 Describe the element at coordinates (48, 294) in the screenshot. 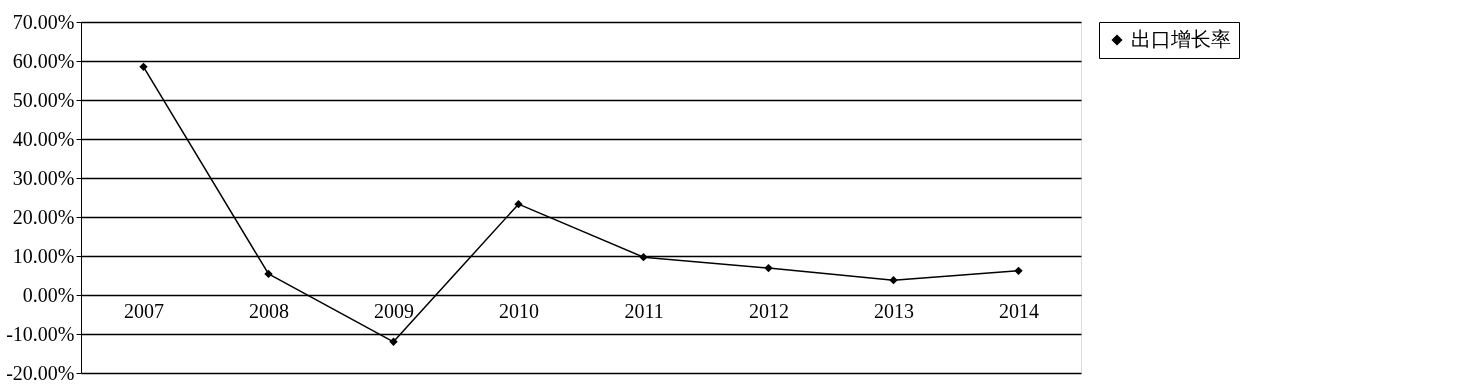

I see `y-tick-label: 0.00%` at that location.